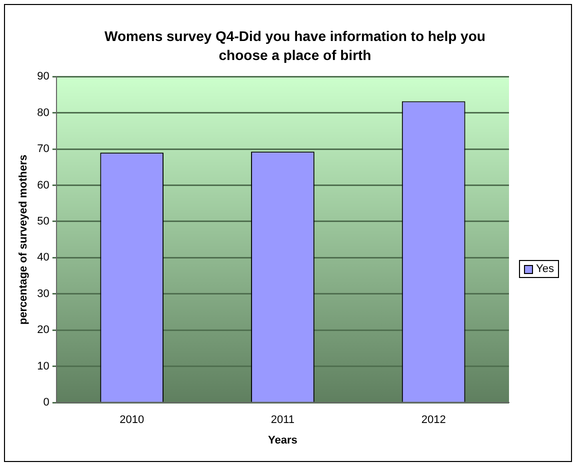 The height and width of the screenshot is (466, 578). What do you see at coordinates (43, 330) in the screenshot?
I see `y-tick-label: 20` at bounding box center [43, 330].